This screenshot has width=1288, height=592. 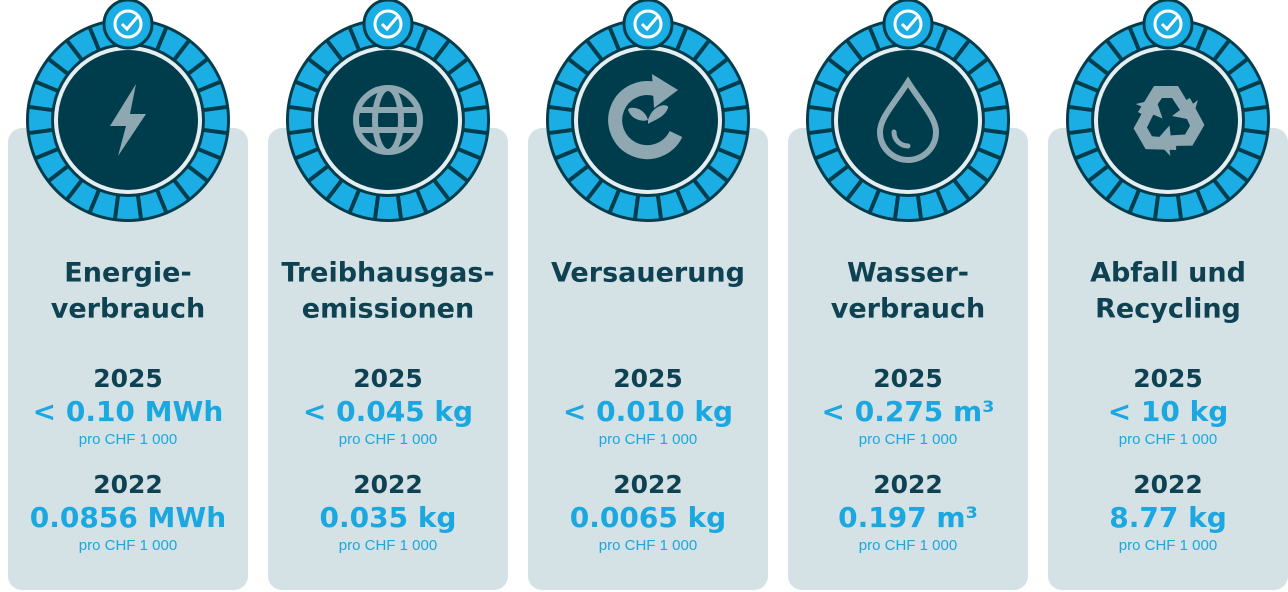 What do you see at coordinates (648, 273) in the screenshot?
I see `card-title: Versauerung` at bounding box center [648, 273].